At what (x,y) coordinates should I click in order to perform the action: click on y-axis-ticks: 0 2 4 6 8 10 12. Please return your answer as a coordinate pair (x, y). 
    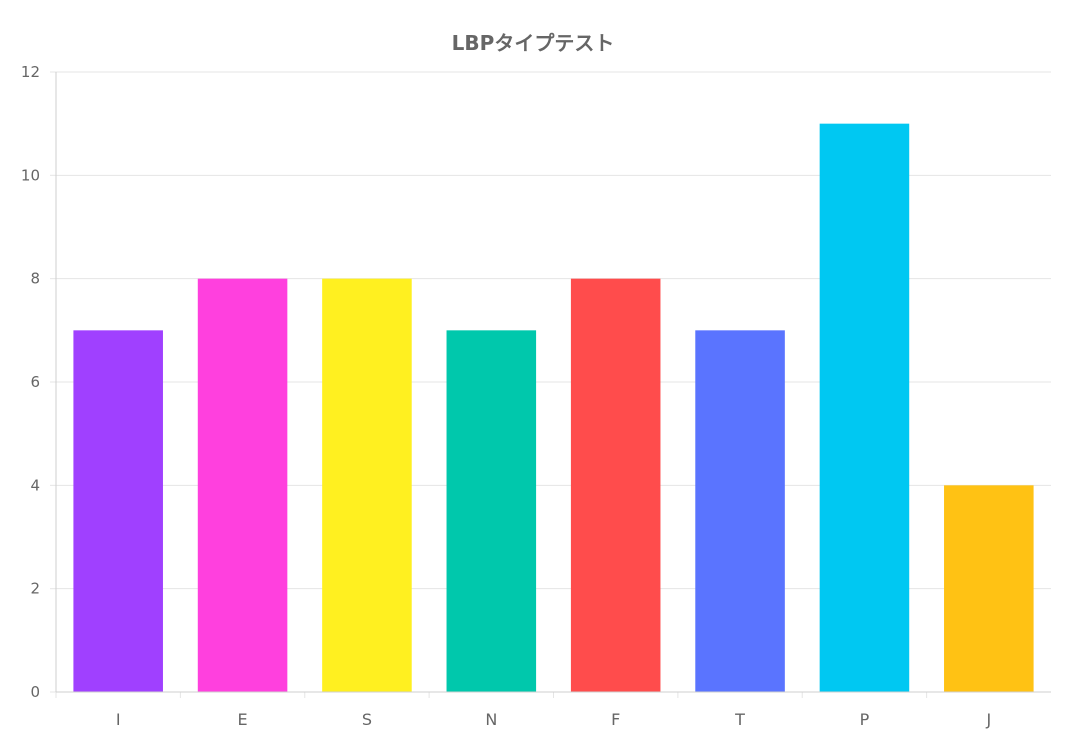
    Looking at the image, I should click on (38, 382).